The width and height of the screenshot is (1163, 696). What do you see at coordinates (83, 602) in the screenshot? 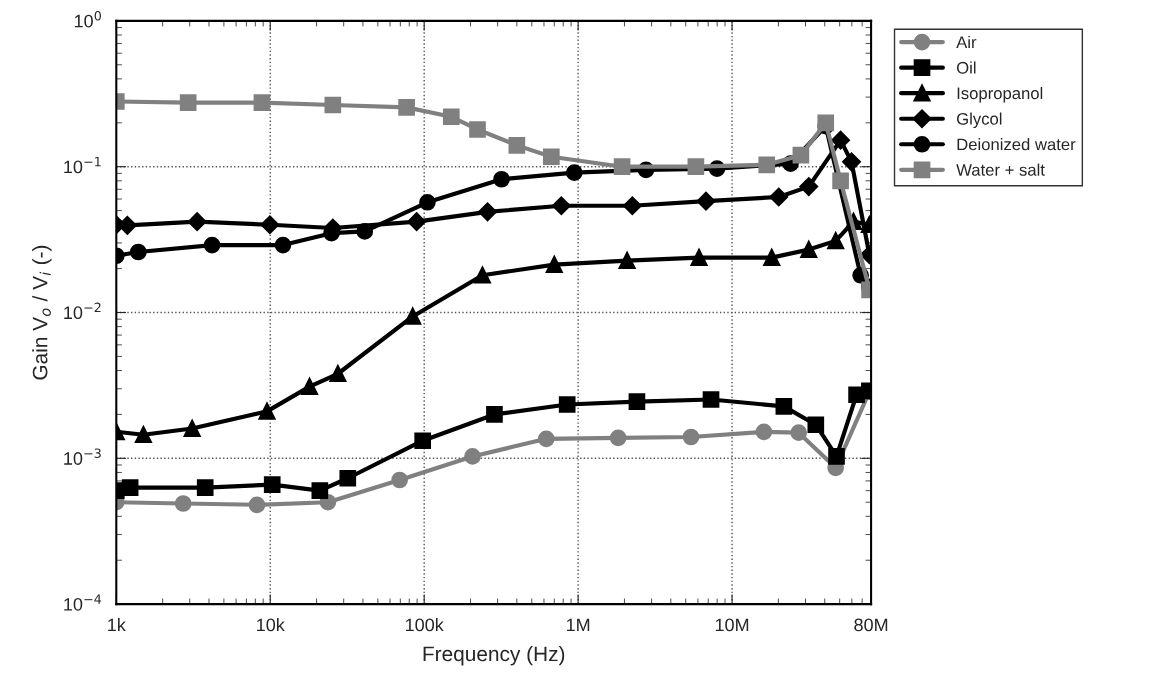
I see `y-tick-label: 10$^{−4}$` at bounding box center [83, 602].